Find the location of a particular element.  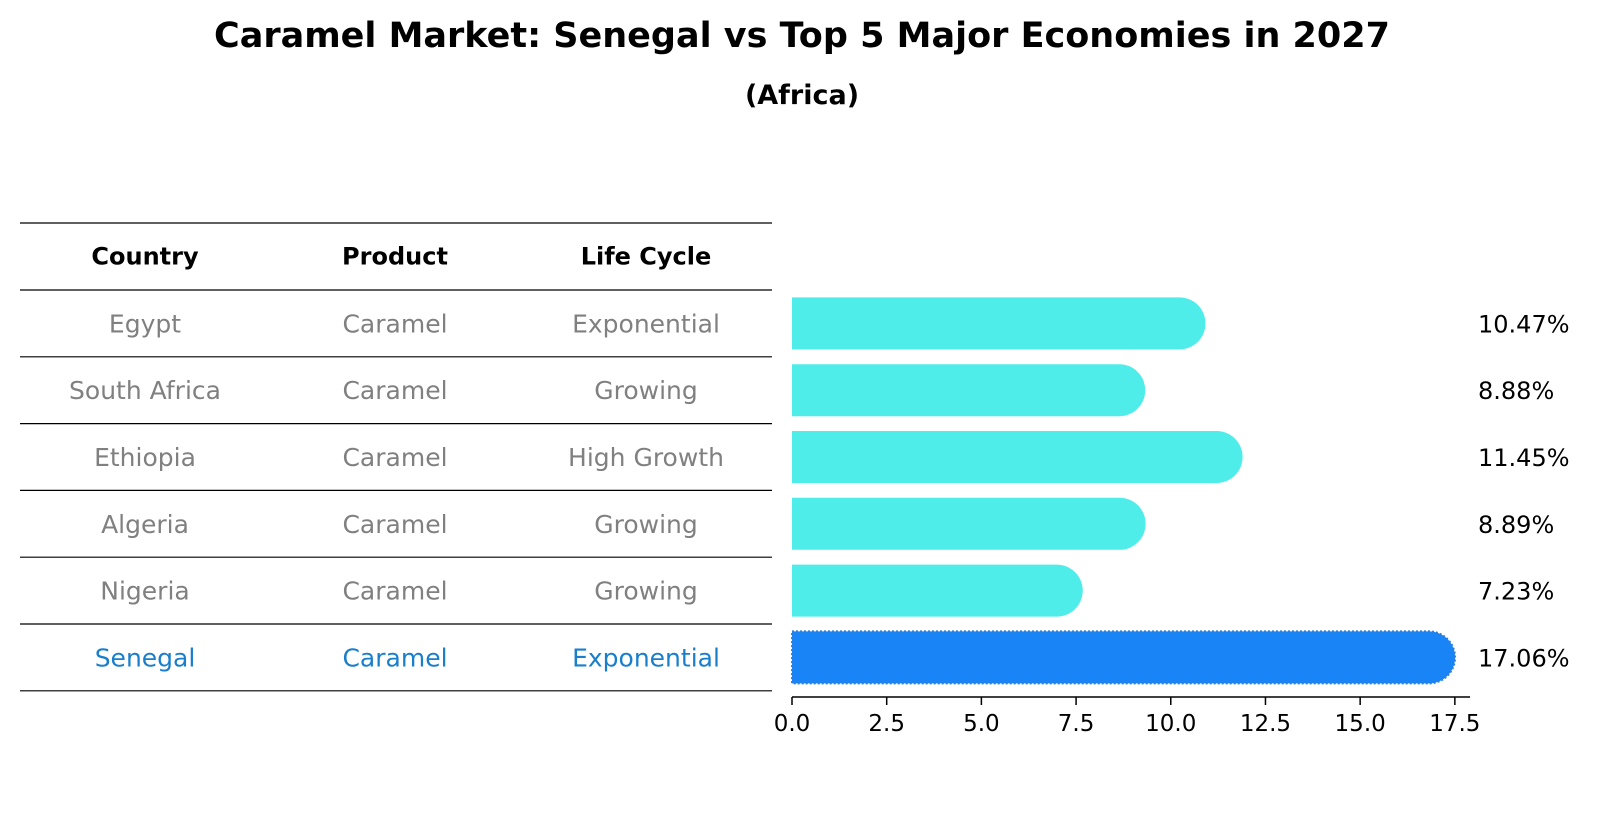

chart-subtitle: (Africa) is located at coordinates (802, 95).